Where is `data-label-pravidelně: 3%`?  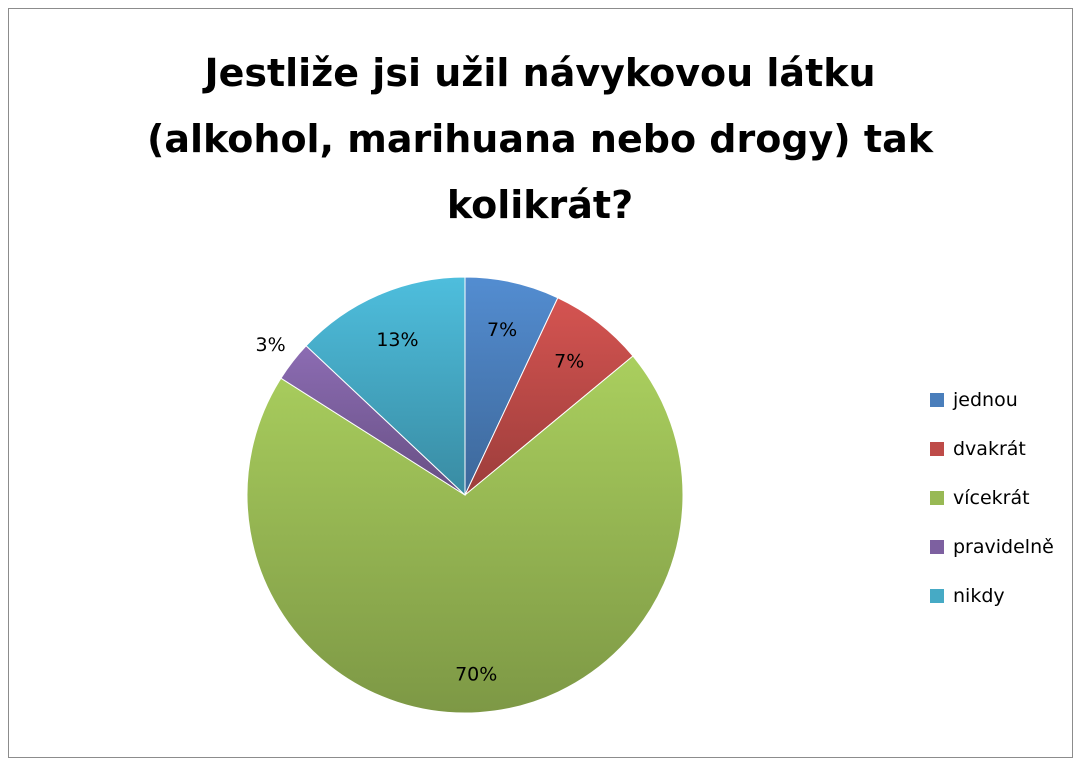
data-label-pravidelně: 3% is located at coordinates (271, 345).